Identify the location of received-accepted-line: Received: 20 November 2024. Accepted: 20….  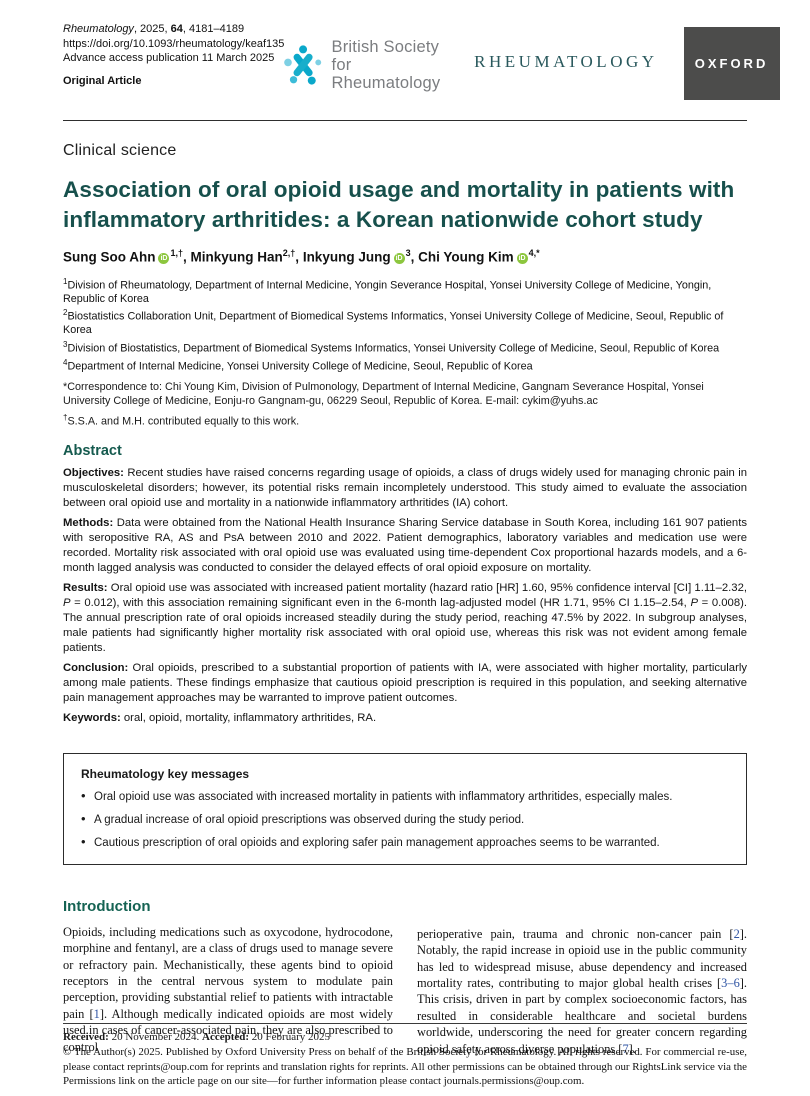
(405, 1037).